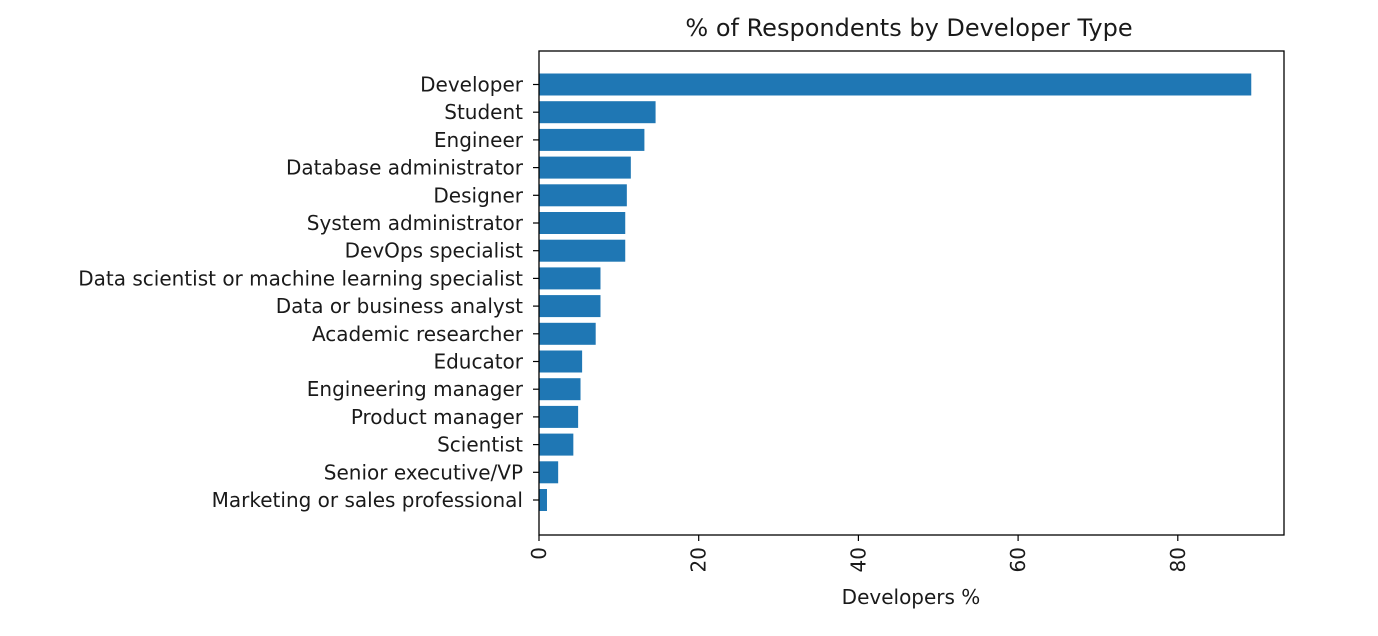 This screenshot has height=636, width=1378. What do you see at coordinates (480, 445) in the screenshot?
I see `category-label: Scientist` at bounding box center [480, 445].